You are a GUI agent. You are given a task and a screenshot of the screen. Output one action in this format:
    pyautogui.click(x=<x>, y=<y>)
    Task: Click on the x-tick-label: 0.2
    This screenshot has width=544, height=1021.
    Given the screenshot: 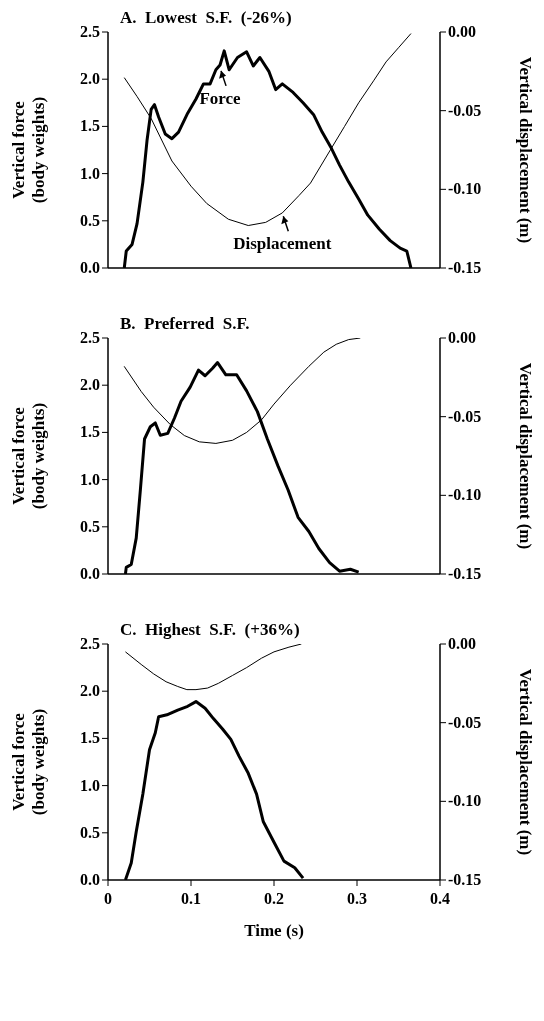 What is the action you would take?
    pyautogui.click(x=274, y=898)
    